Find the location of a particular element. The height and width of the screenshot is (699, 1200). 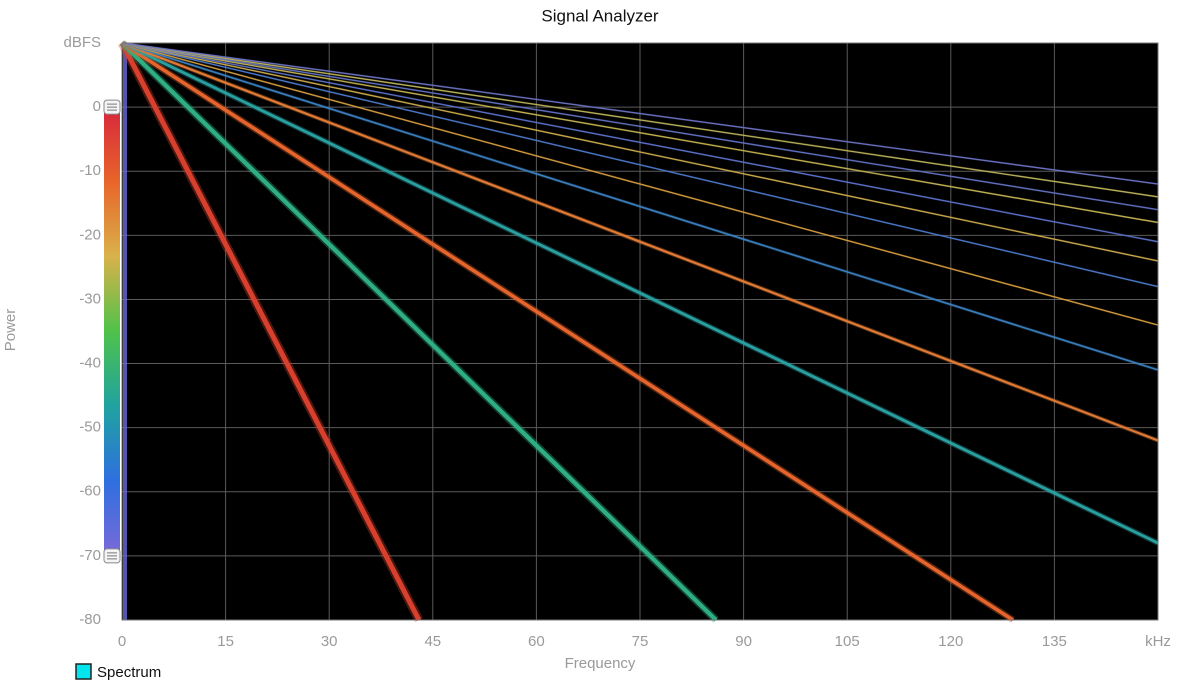

x-tick-label: 60 is located at coordinates (536, 641).